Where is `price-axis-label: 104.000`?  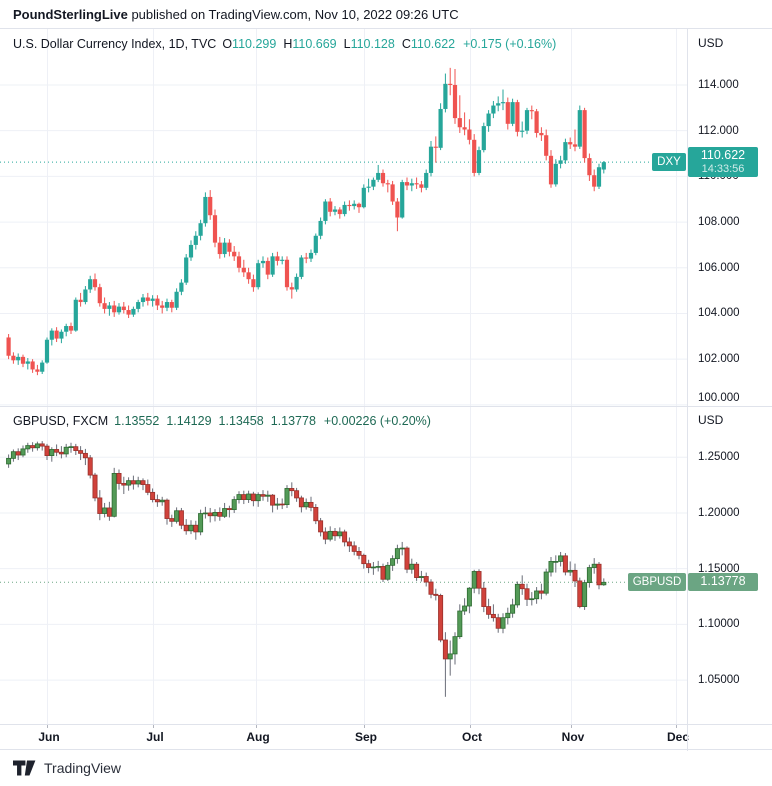
price-axis-label: 104.000 is located at coordinates (719, 313).